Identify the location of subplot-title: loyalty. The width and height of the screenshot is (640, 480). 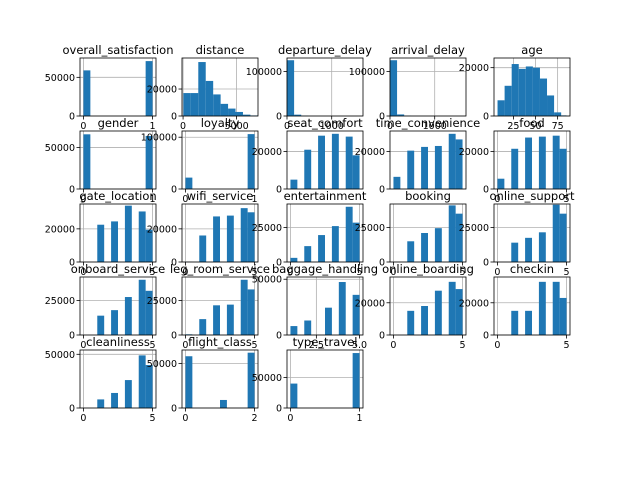
(220, 123).